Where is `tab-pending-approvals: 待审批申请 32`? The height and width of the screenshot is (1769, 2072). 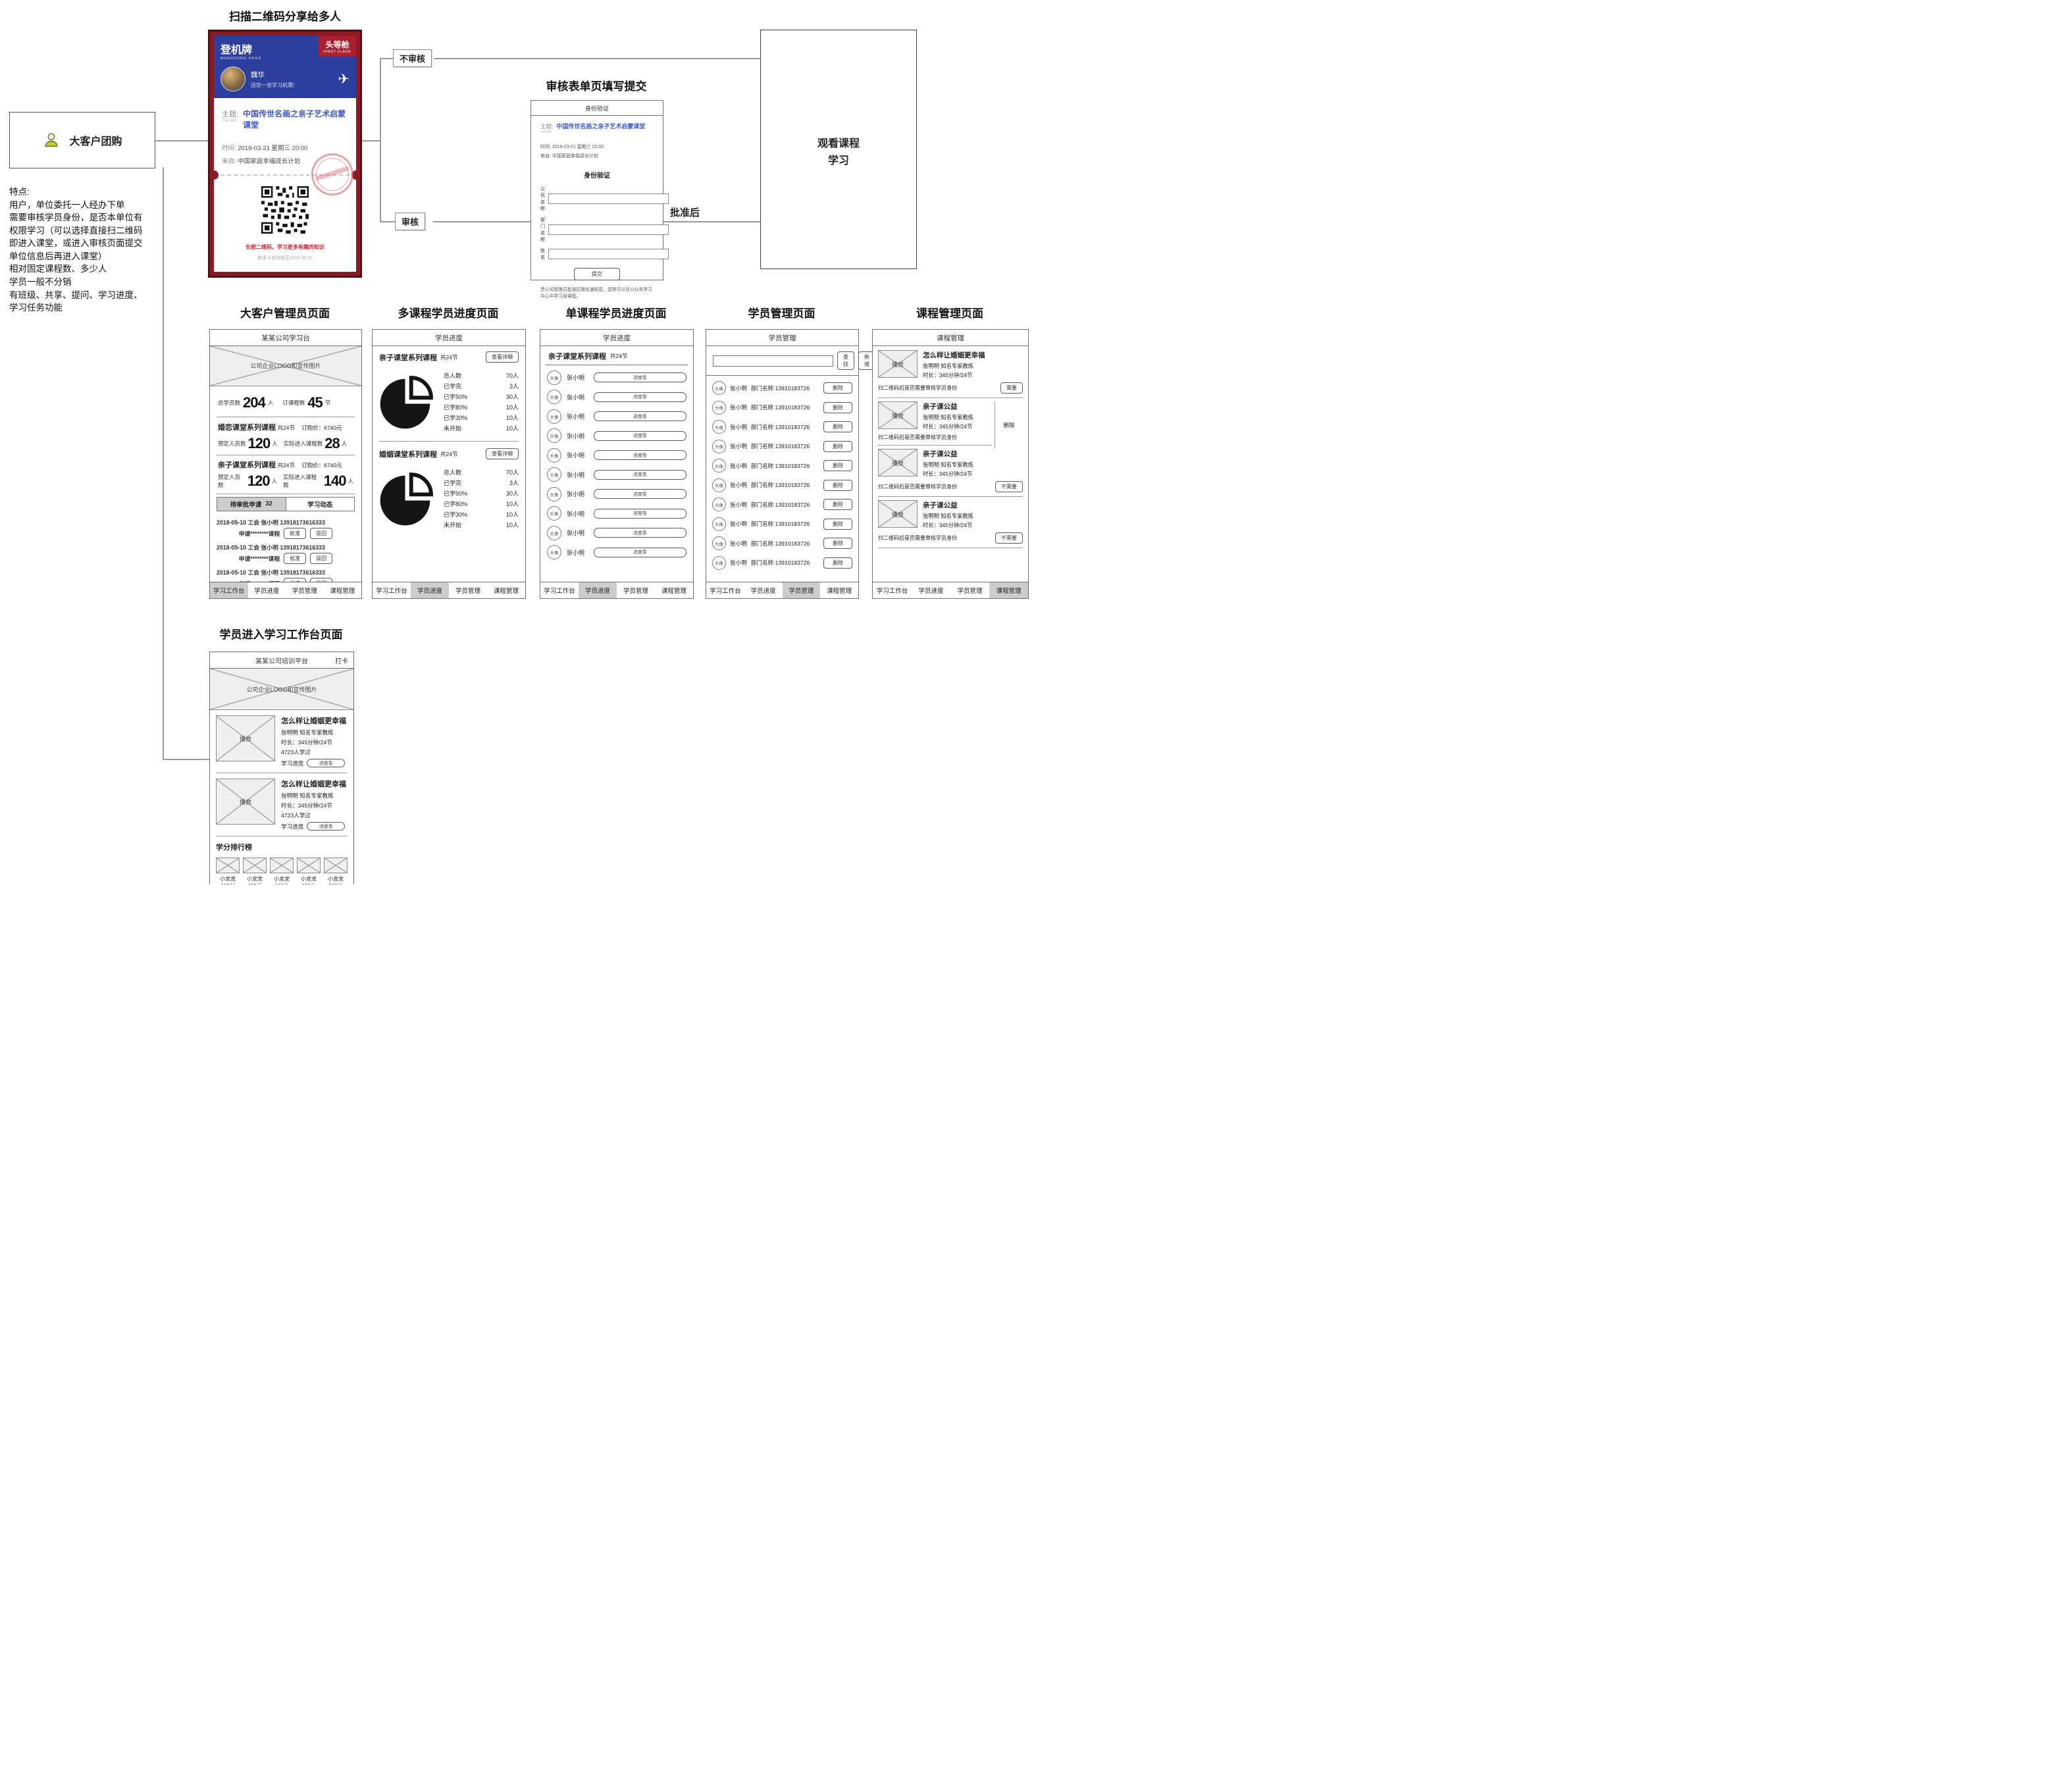 tab-pending-approvals: 待审批申请 32 is located at coordinates (252, 504).